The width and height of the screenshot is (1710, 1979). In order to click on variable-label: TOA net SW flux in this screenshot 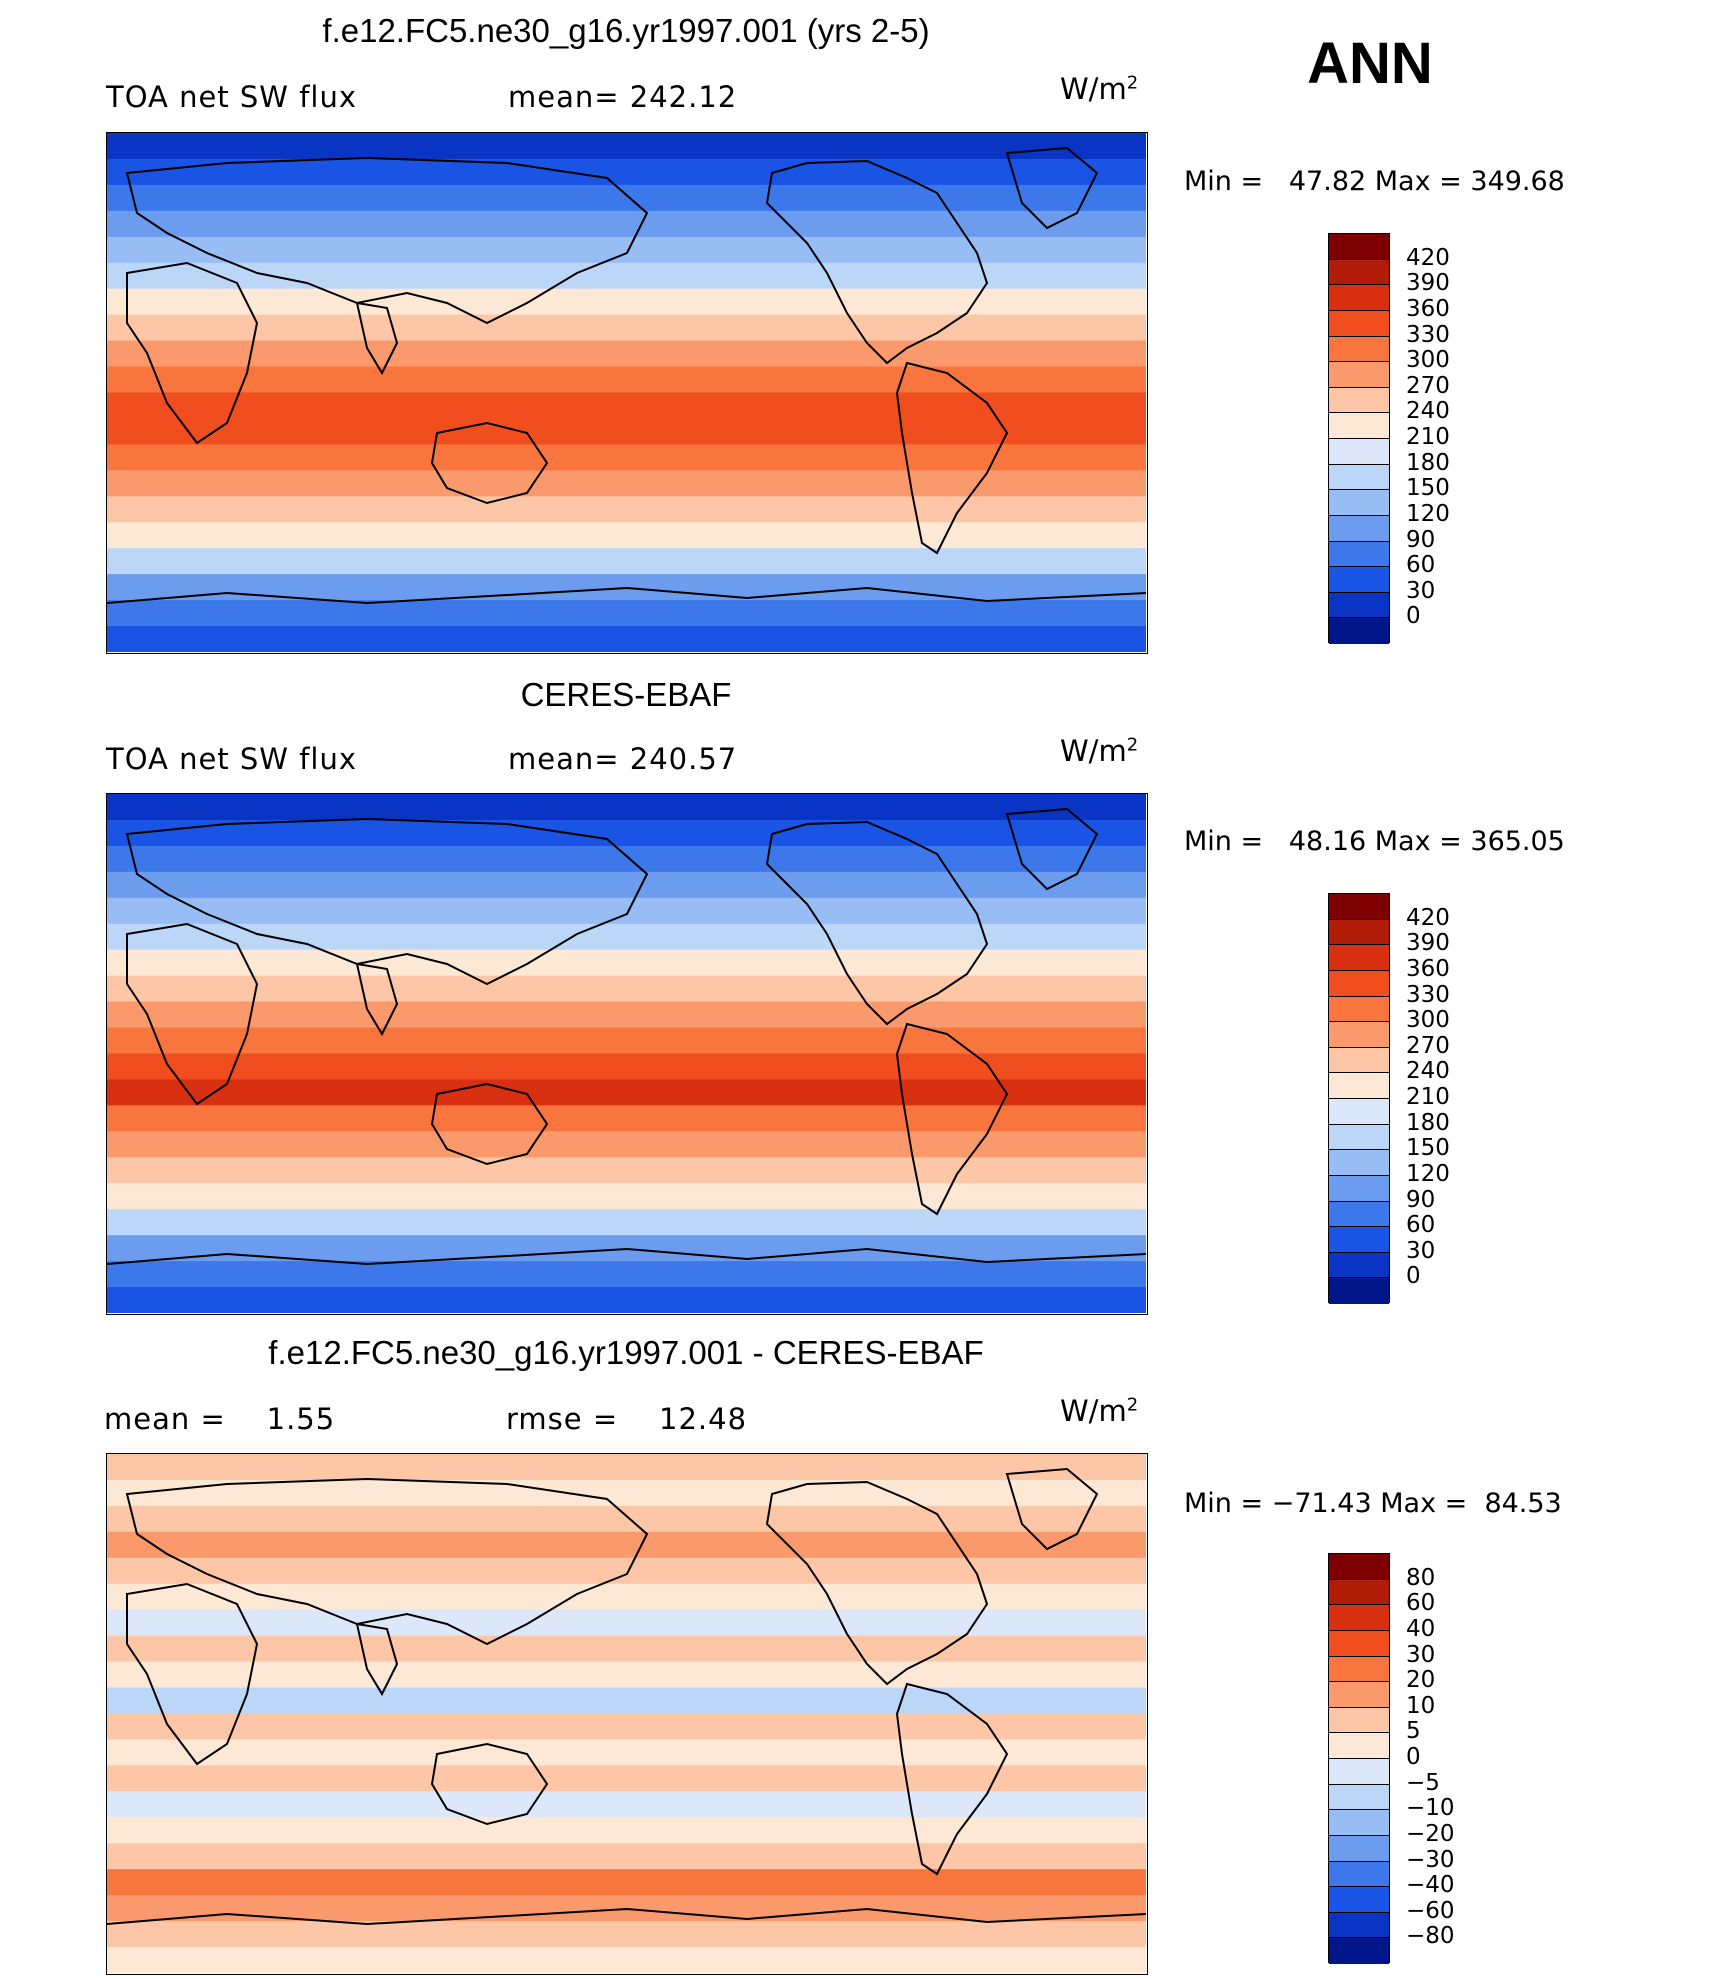, I will do `click(232, 759)`.